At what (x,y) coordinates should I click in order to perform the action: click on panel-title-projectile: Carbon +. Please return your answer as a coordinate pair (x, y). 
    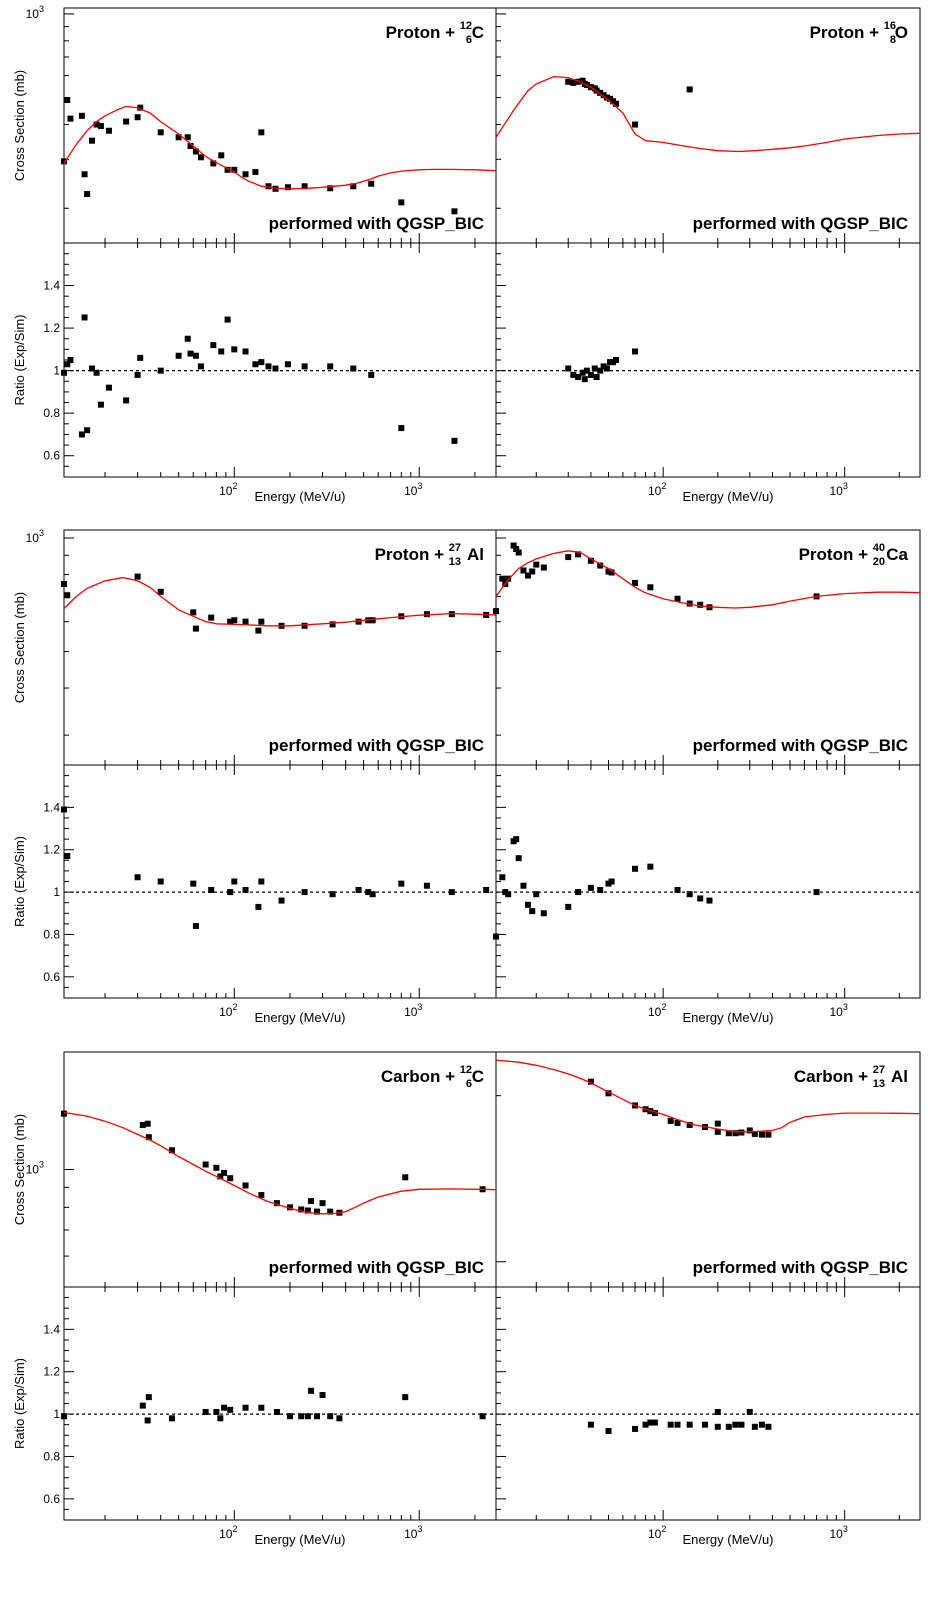
    Looking at the image, I should click on (831, 1076).